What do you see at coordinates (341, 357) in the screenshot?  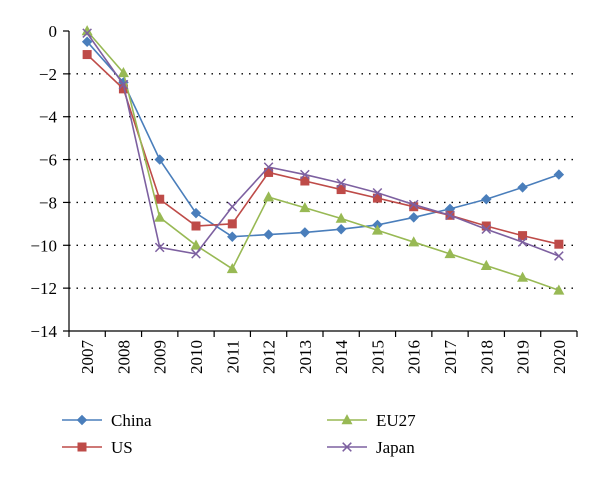 I see `x-tick-label: 2014` at bounding box center [341, 357].